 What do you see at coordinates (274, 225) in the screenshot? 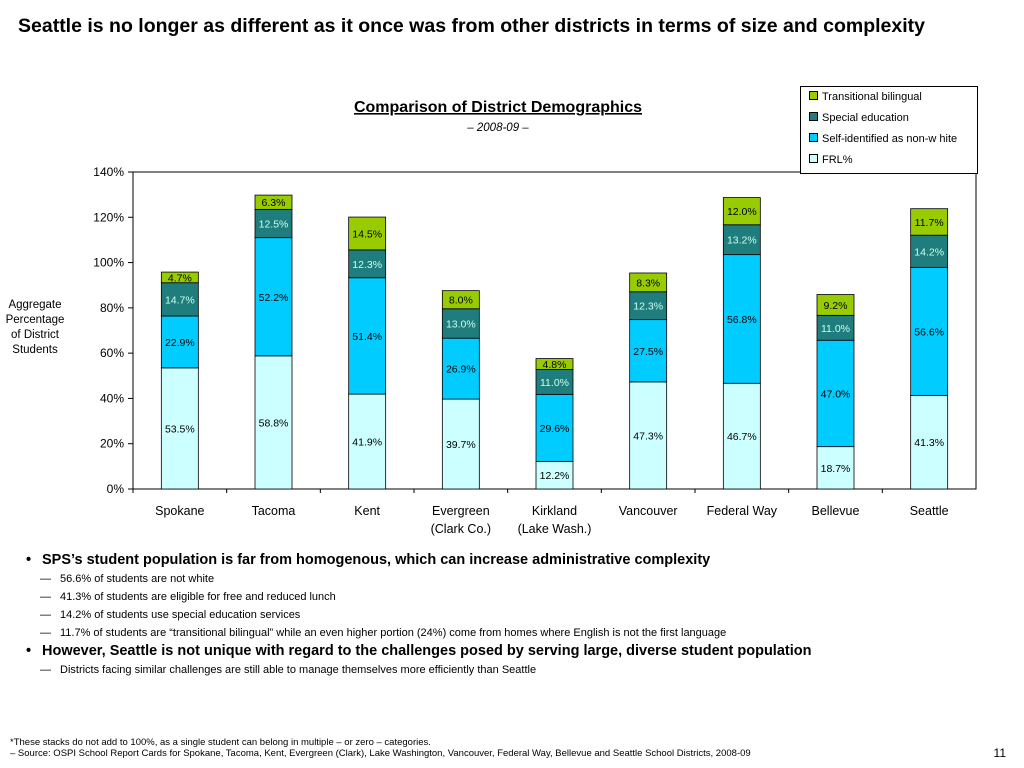
I see `data-label-special-education: 12.5%` at bounding box center [274, 225].